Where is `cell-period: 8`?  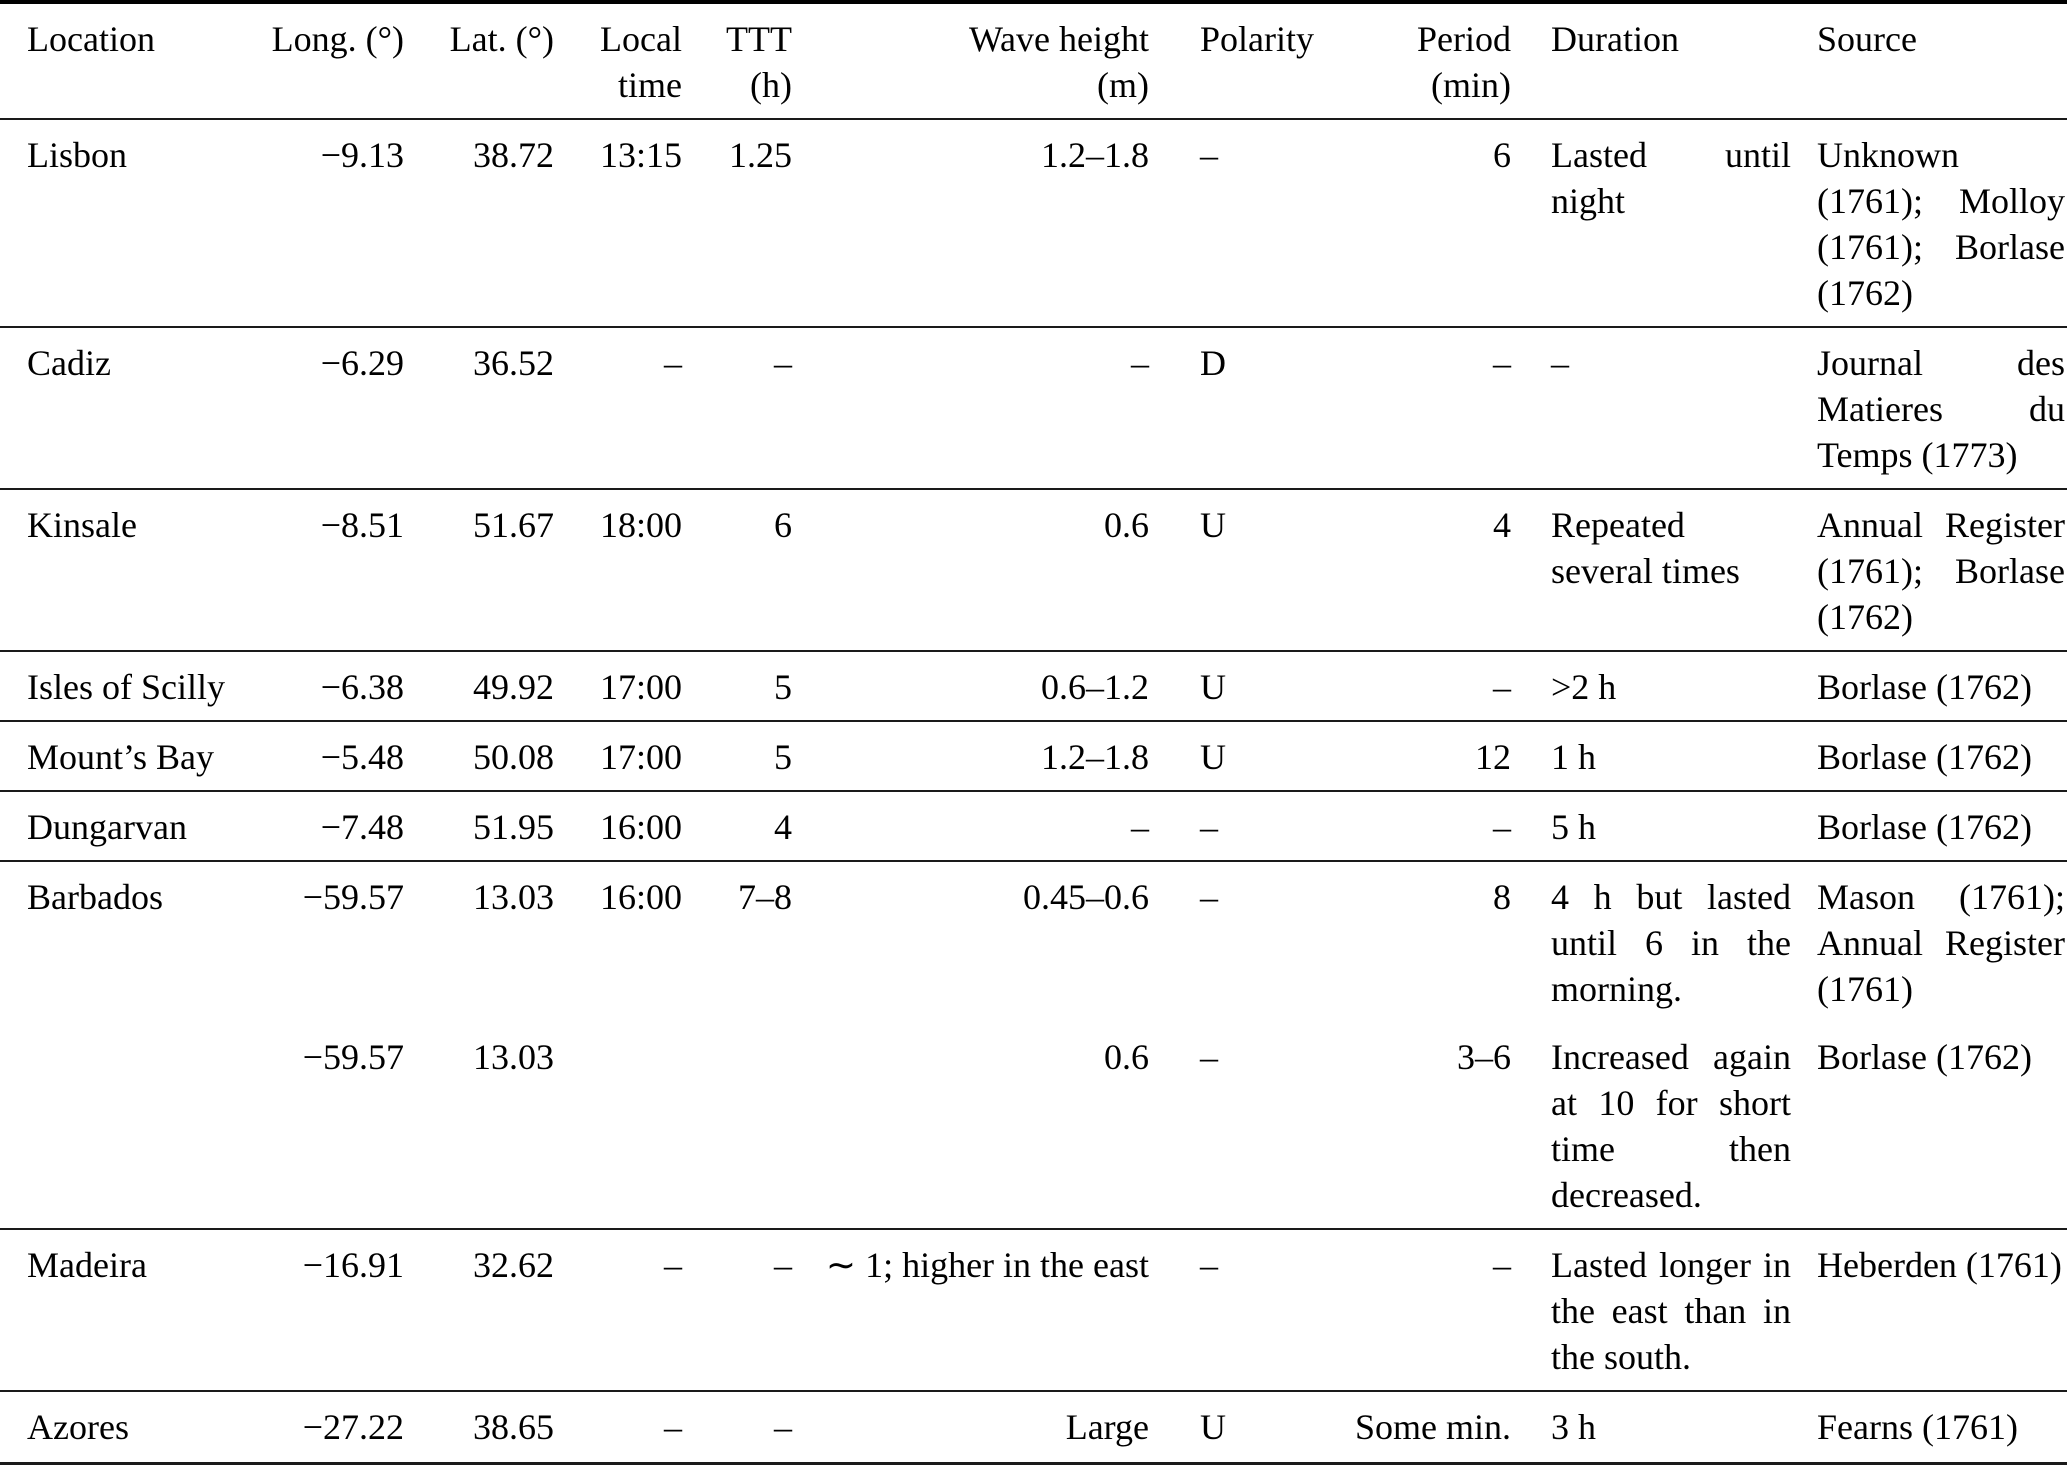 cell-period: 8 is located at coordinates (1502, 897).